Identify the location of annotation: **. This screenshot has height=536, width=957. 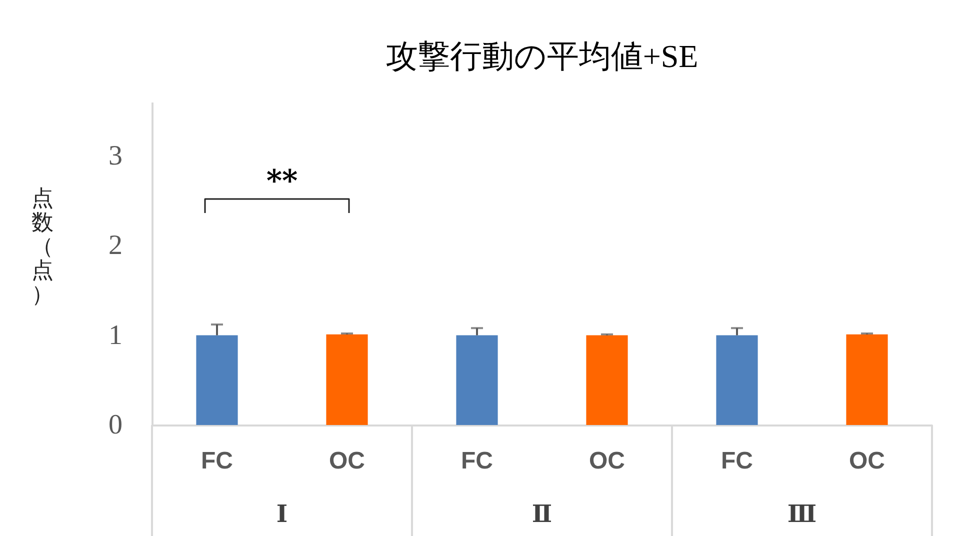
(282, 181).